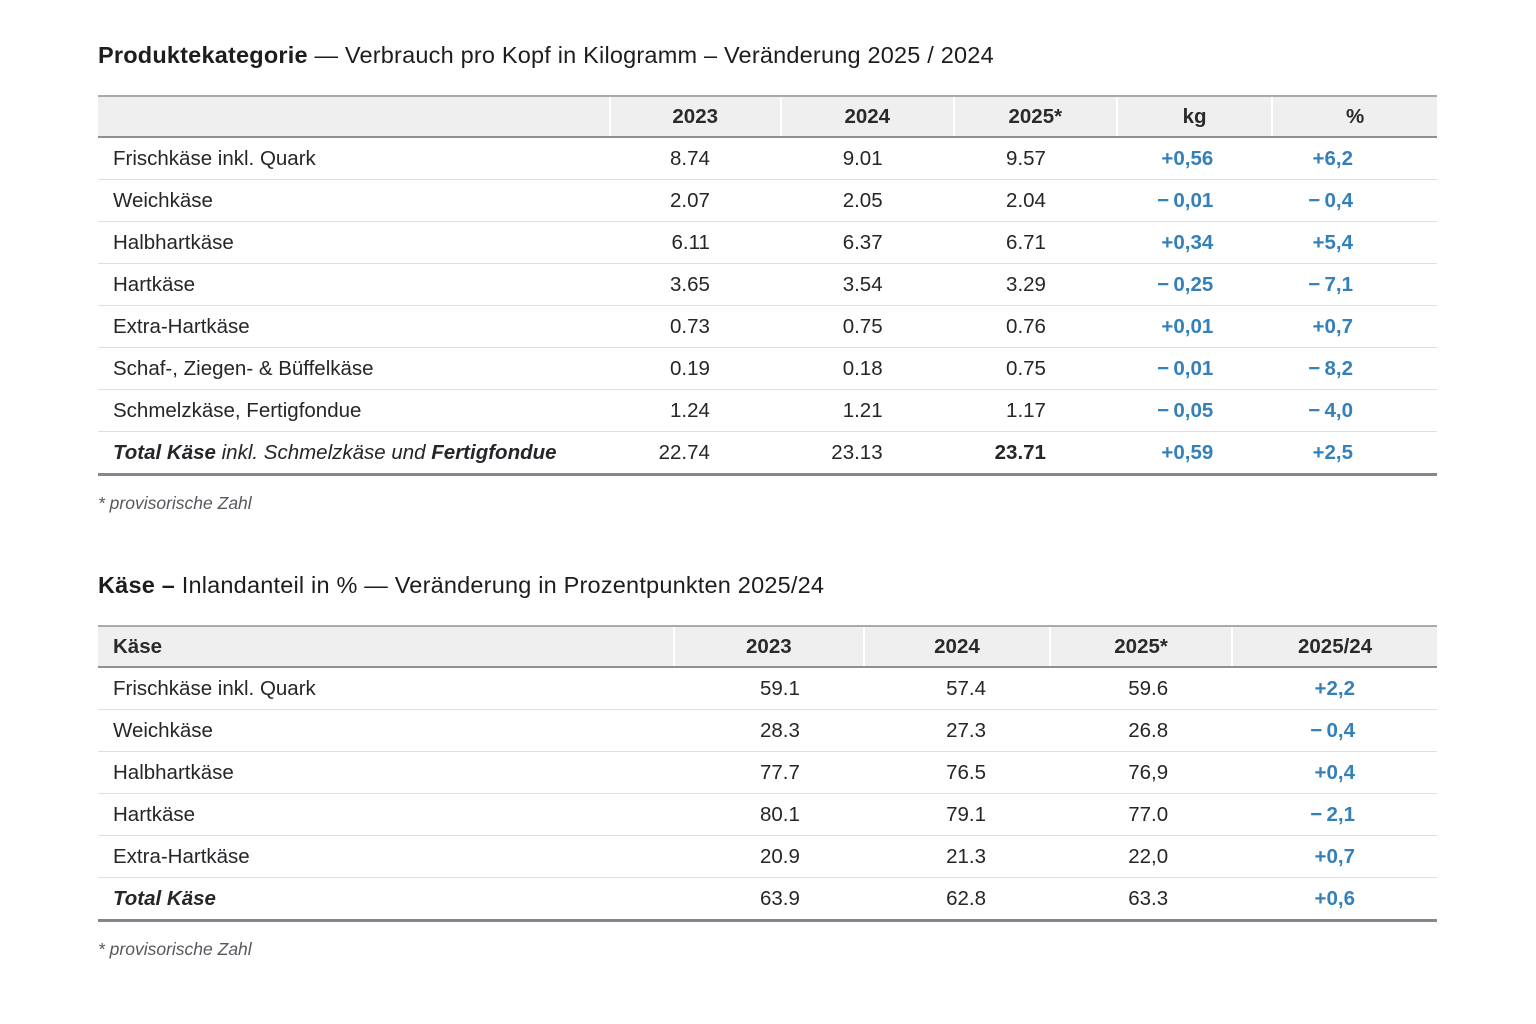  What do you see at coordinates (1141, 899) in the screenshot?
I see `total-2025: 63.3` at bounding box center [1141, 899].